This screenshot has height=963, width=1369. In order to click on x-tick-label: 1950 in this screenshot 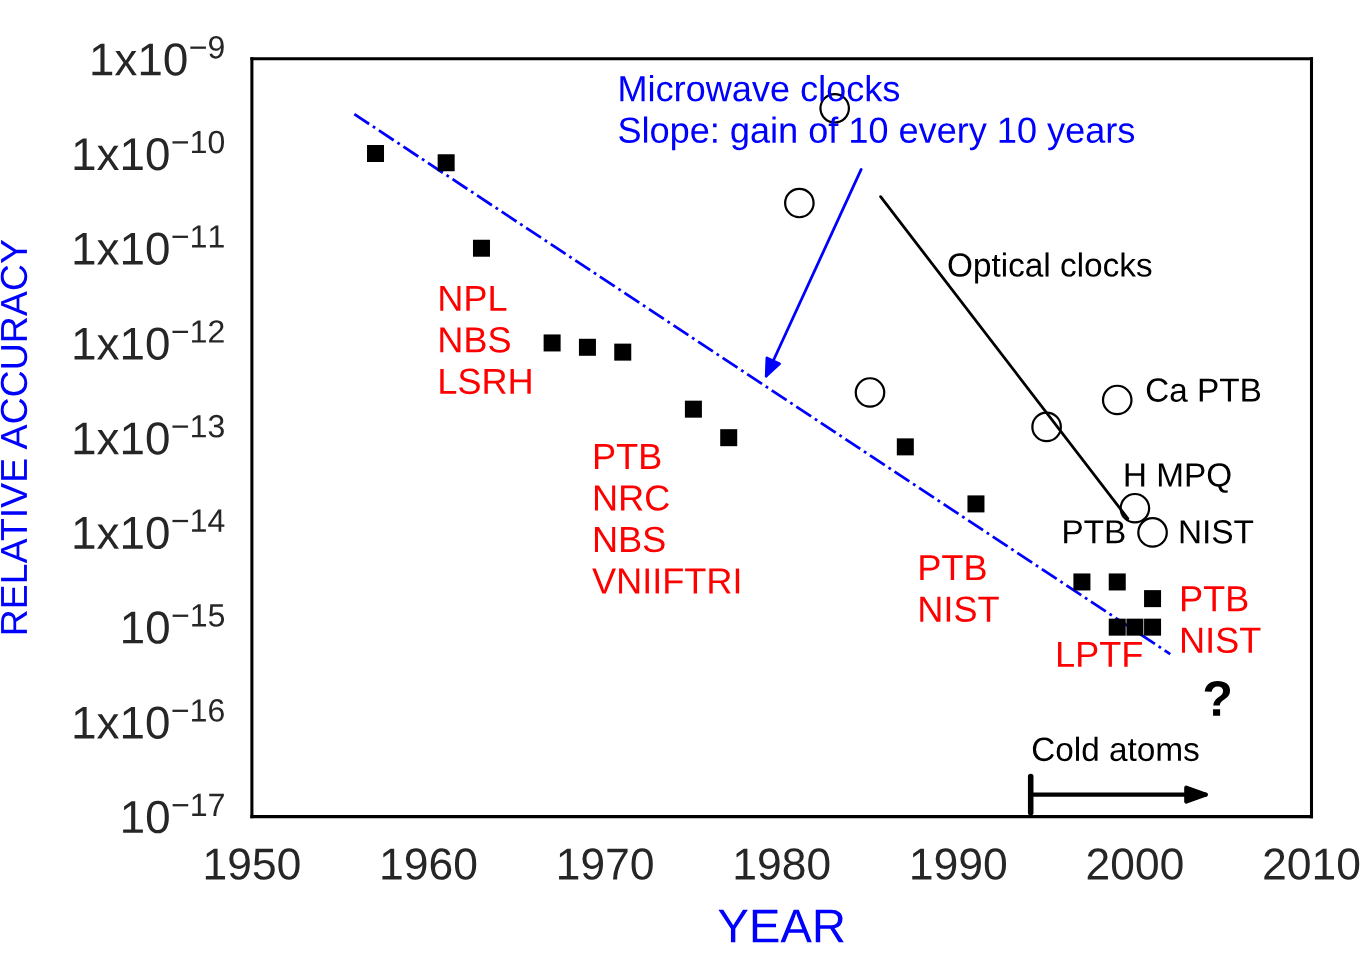, I will do `click(252, 864)`.